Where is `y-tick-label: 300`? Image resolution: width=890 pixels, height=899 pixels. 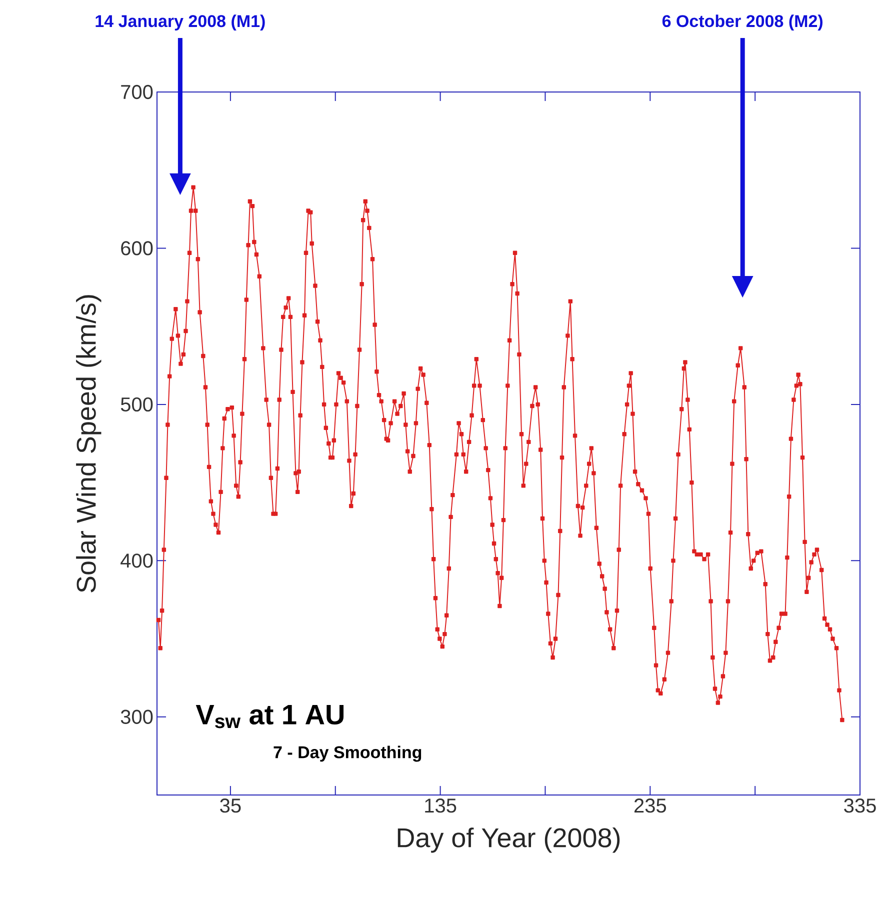
y-tick-label: 300 is located at coordinates (136, 717).